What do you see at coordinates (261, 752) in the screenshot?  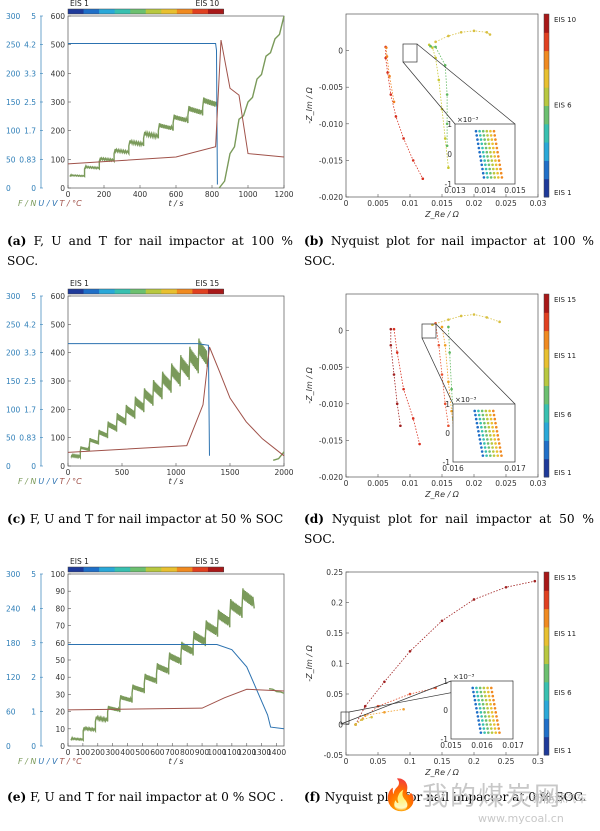 I see `x-tick-label: 1300` at bounding box center [261, 752].